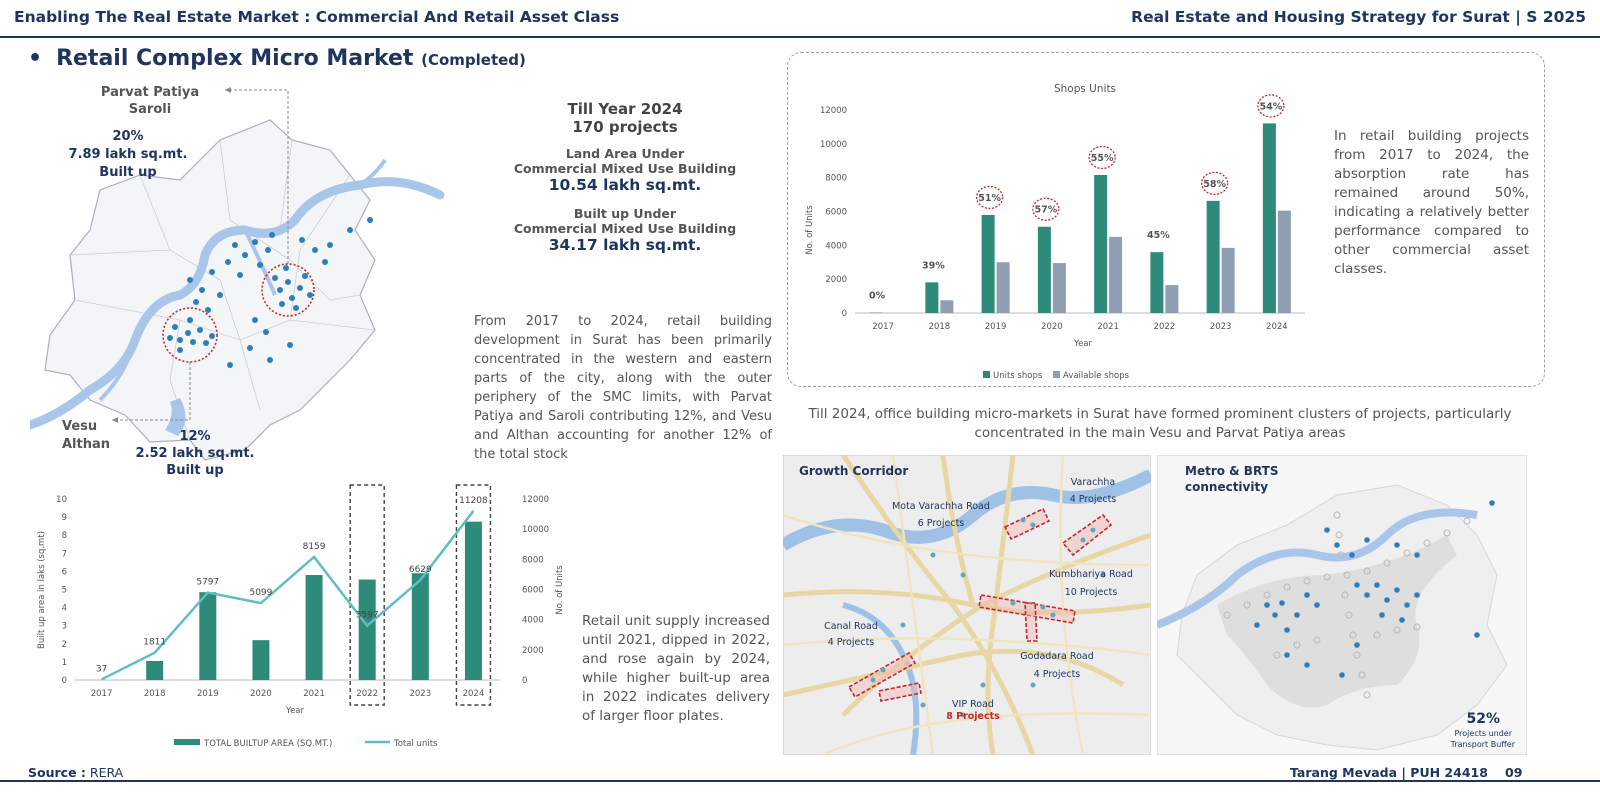 The image size is (1600, 800). What do you see at coordinates (533, 621) in the screenshot?
I see `builtup-ytick-right: 4000` at bounding box center [533, 621].